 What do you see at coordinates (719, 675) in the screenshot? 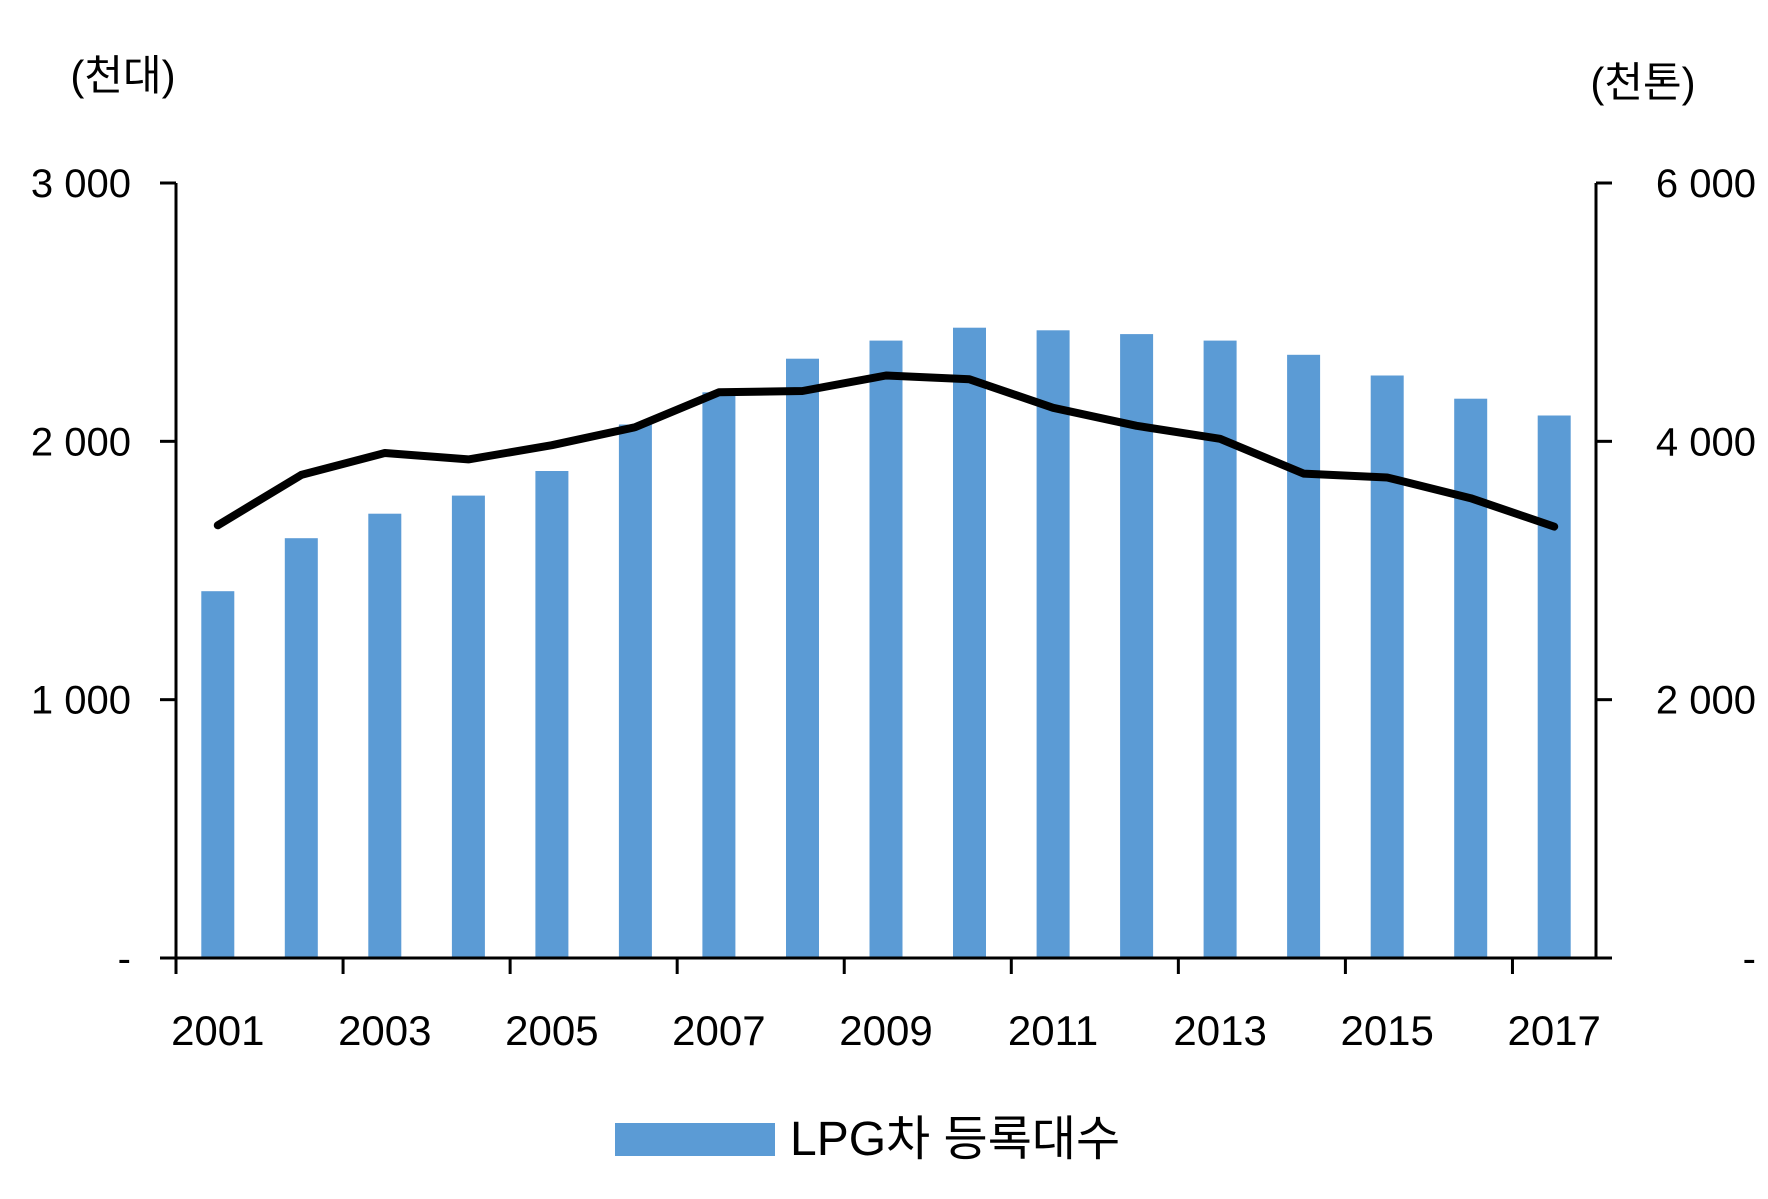
I see `bar-2007` at bounding box center [719, 675].